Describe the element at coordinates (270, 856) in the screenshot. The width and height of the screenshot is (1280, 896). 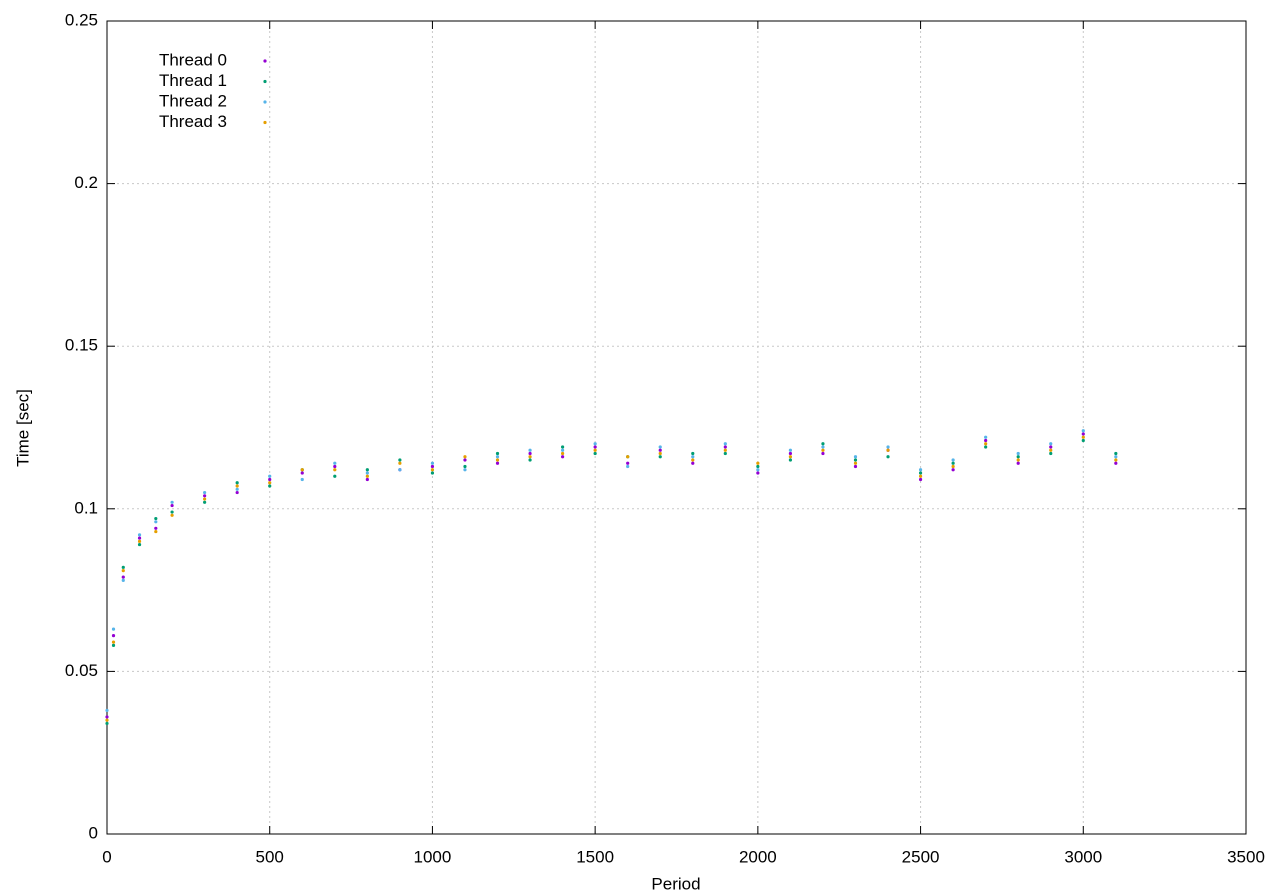
I see `x-tick-label: 500` at that location.